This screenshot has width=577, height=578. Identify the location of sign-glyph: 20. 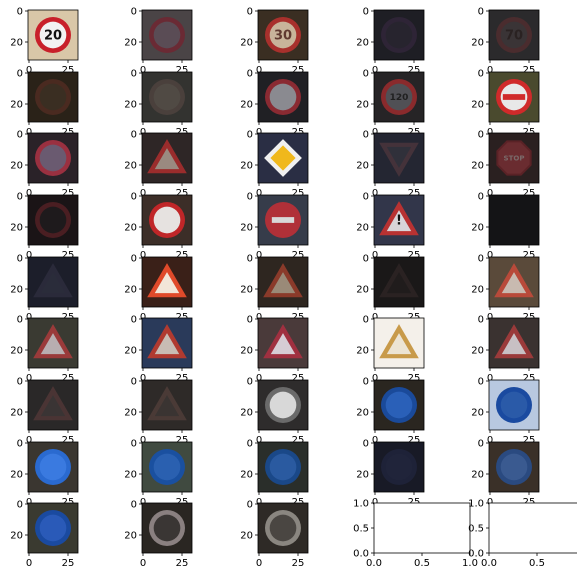
(53, 36).